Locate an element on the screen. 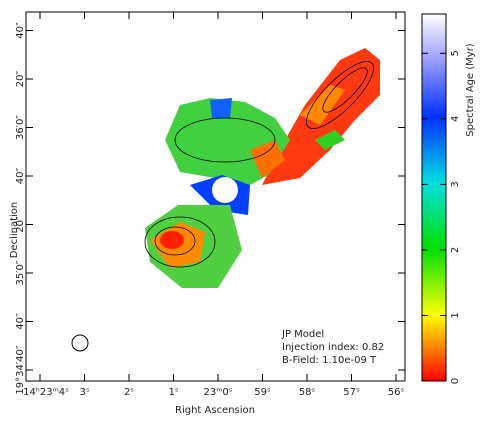  colorbar-tick-label: 4 is located at coordinates (455, 119).